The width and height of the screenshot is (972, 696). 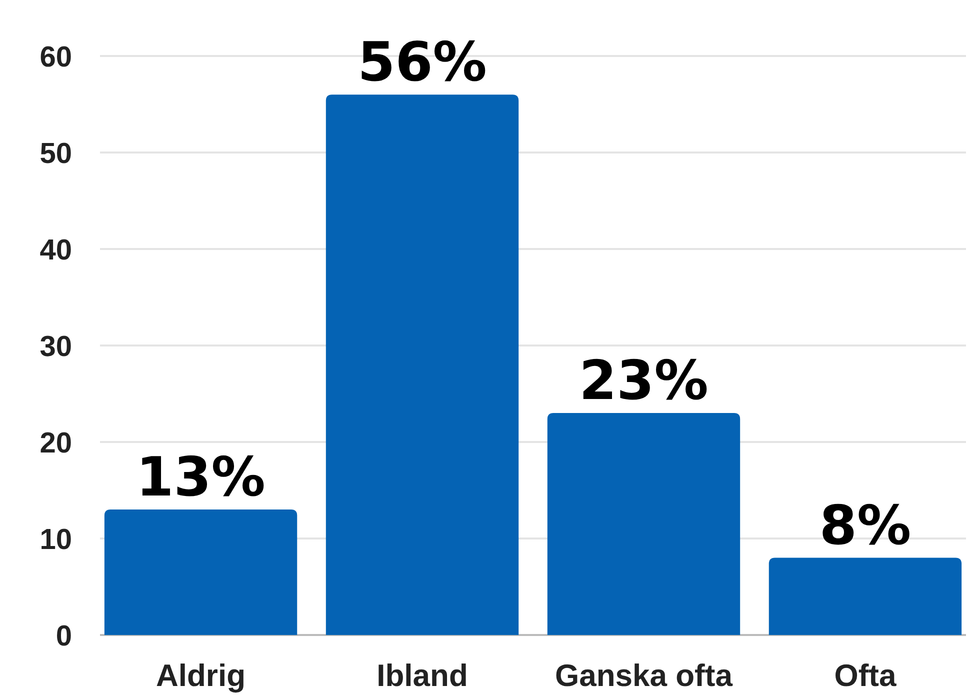 I want to click on y-tick-label: 0, so click(x=64, y=636).